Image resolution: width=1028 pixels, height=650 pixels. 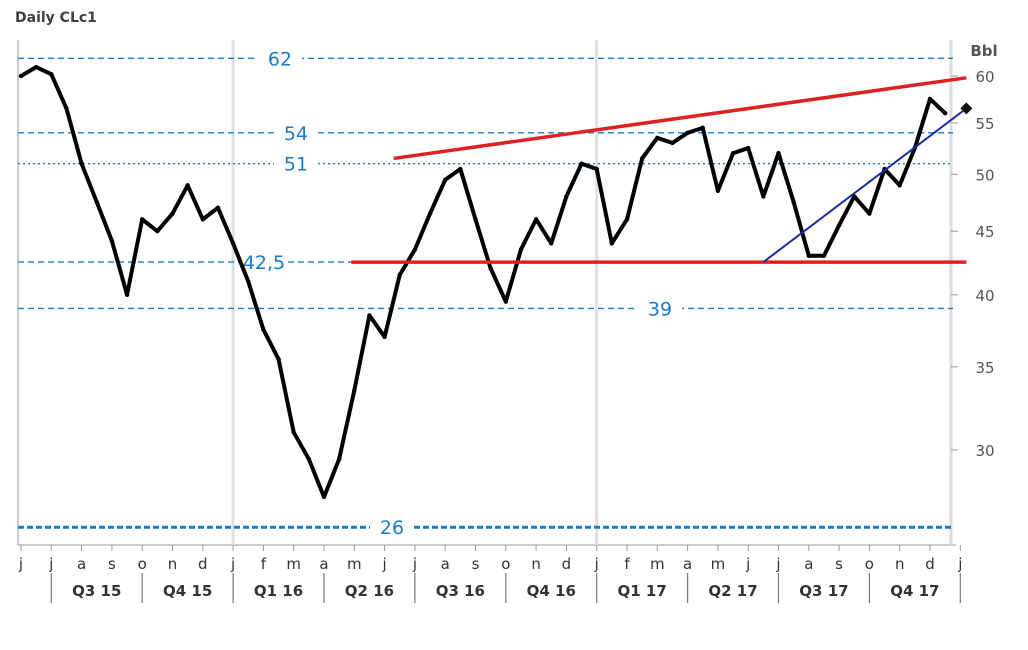 What do you see at coordinates (984, 232) in the screenshot?
I see `ytick-label-45: 45` at bounding box center [984, 232].